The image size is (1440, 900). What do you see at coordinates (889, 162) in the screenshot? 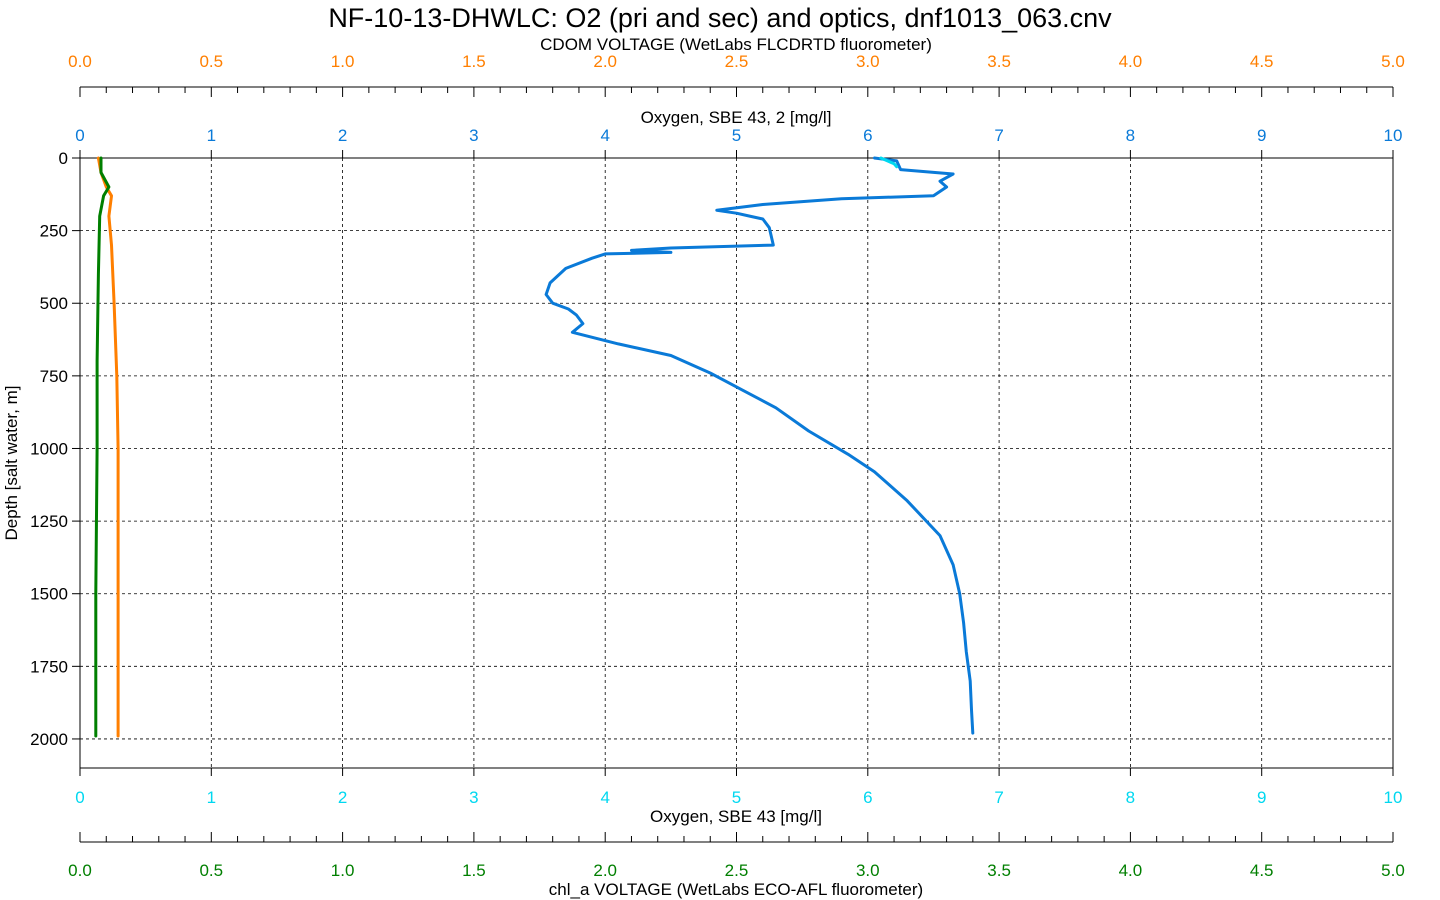
I see `series-line-oxygen1` at bounding box center [889, 162].